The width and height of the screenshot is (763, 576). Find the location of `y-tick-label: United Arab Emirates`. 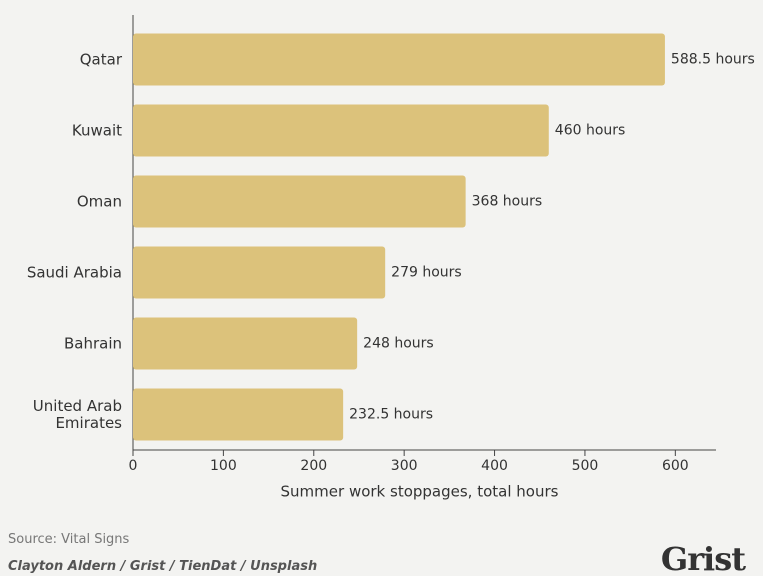

y-tick-label: United Arab Emirates is located at coordinates (77, 414).